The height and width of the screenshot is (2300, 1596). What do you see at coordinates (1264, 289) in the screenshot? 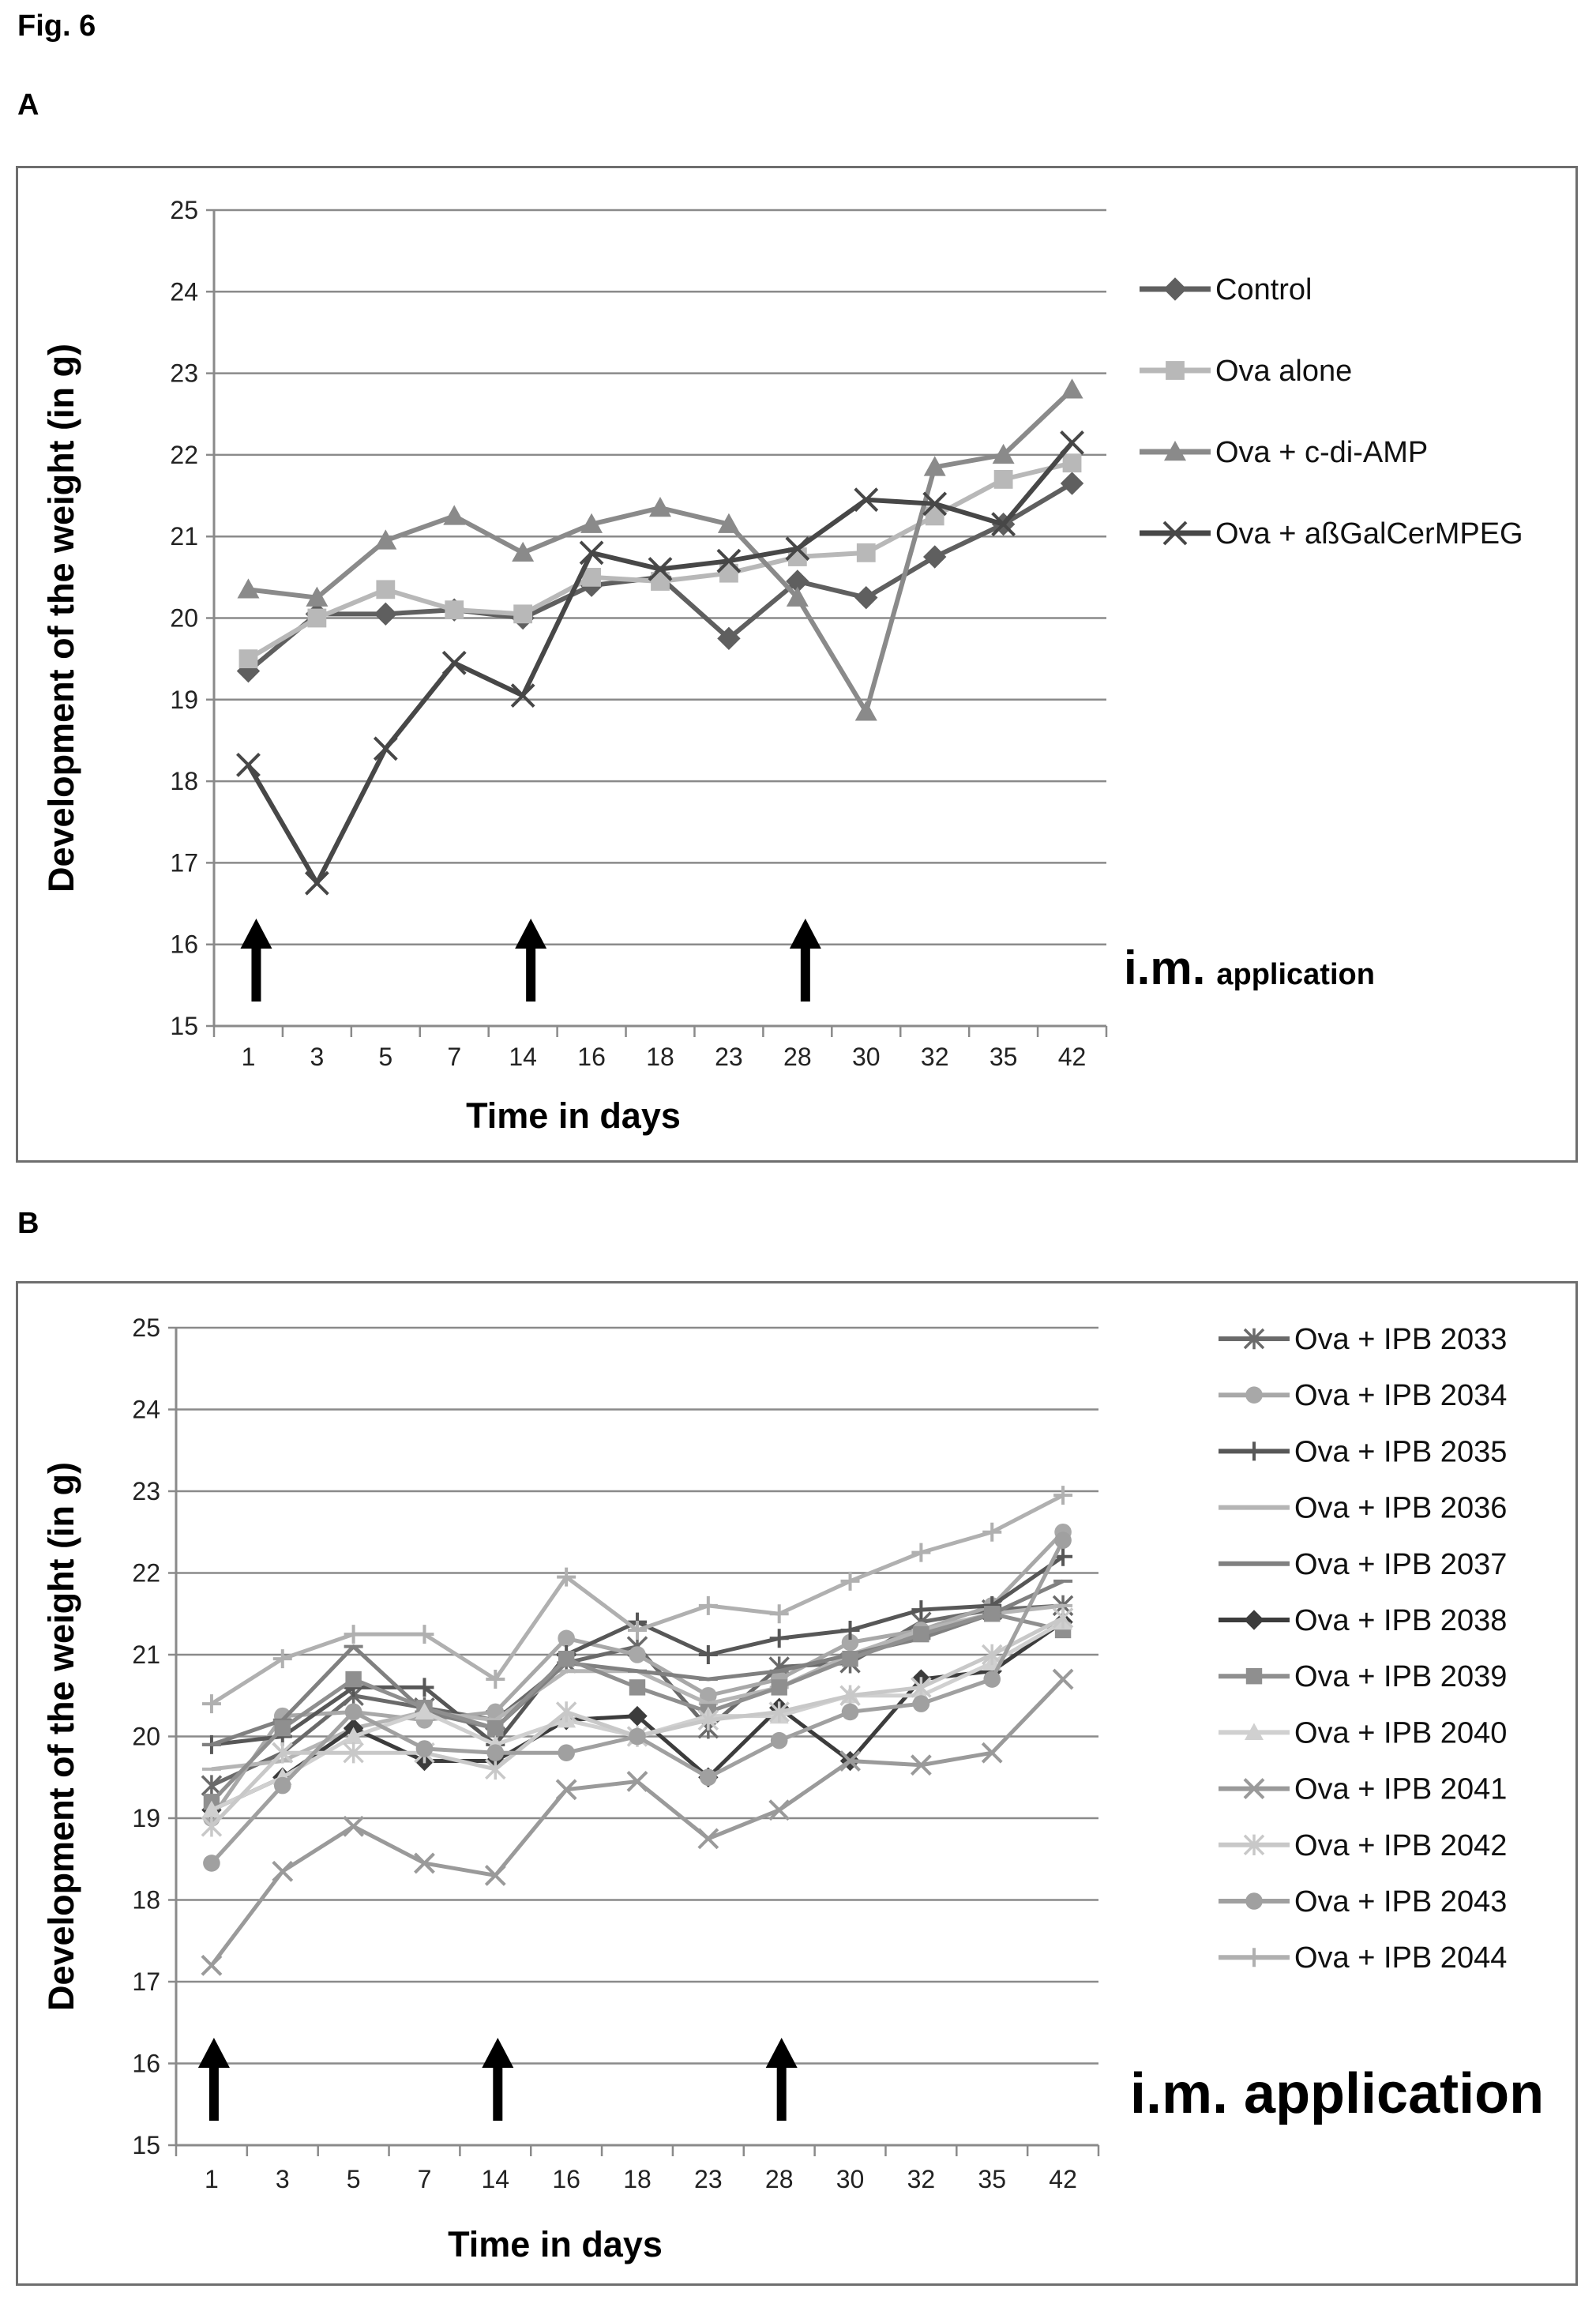
I see `legend-label: Control` at bounding box center [1264, 289].